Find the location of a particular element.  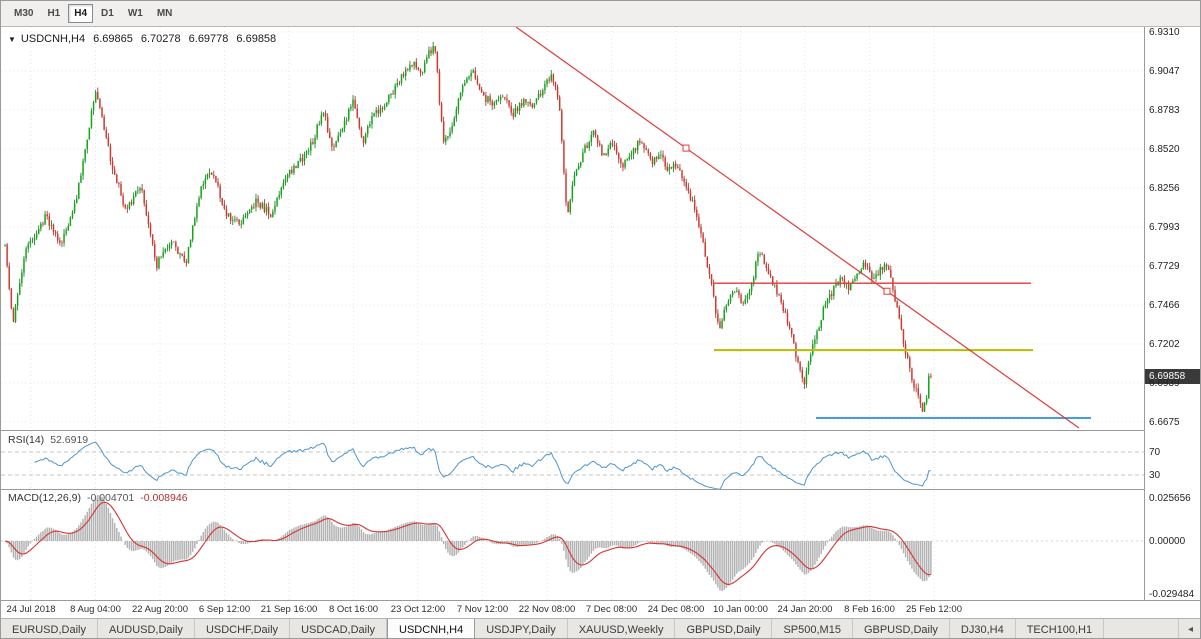

chart-tab-usdchf-daily: USDCHF,Daily is located at coordinates (243, 628).